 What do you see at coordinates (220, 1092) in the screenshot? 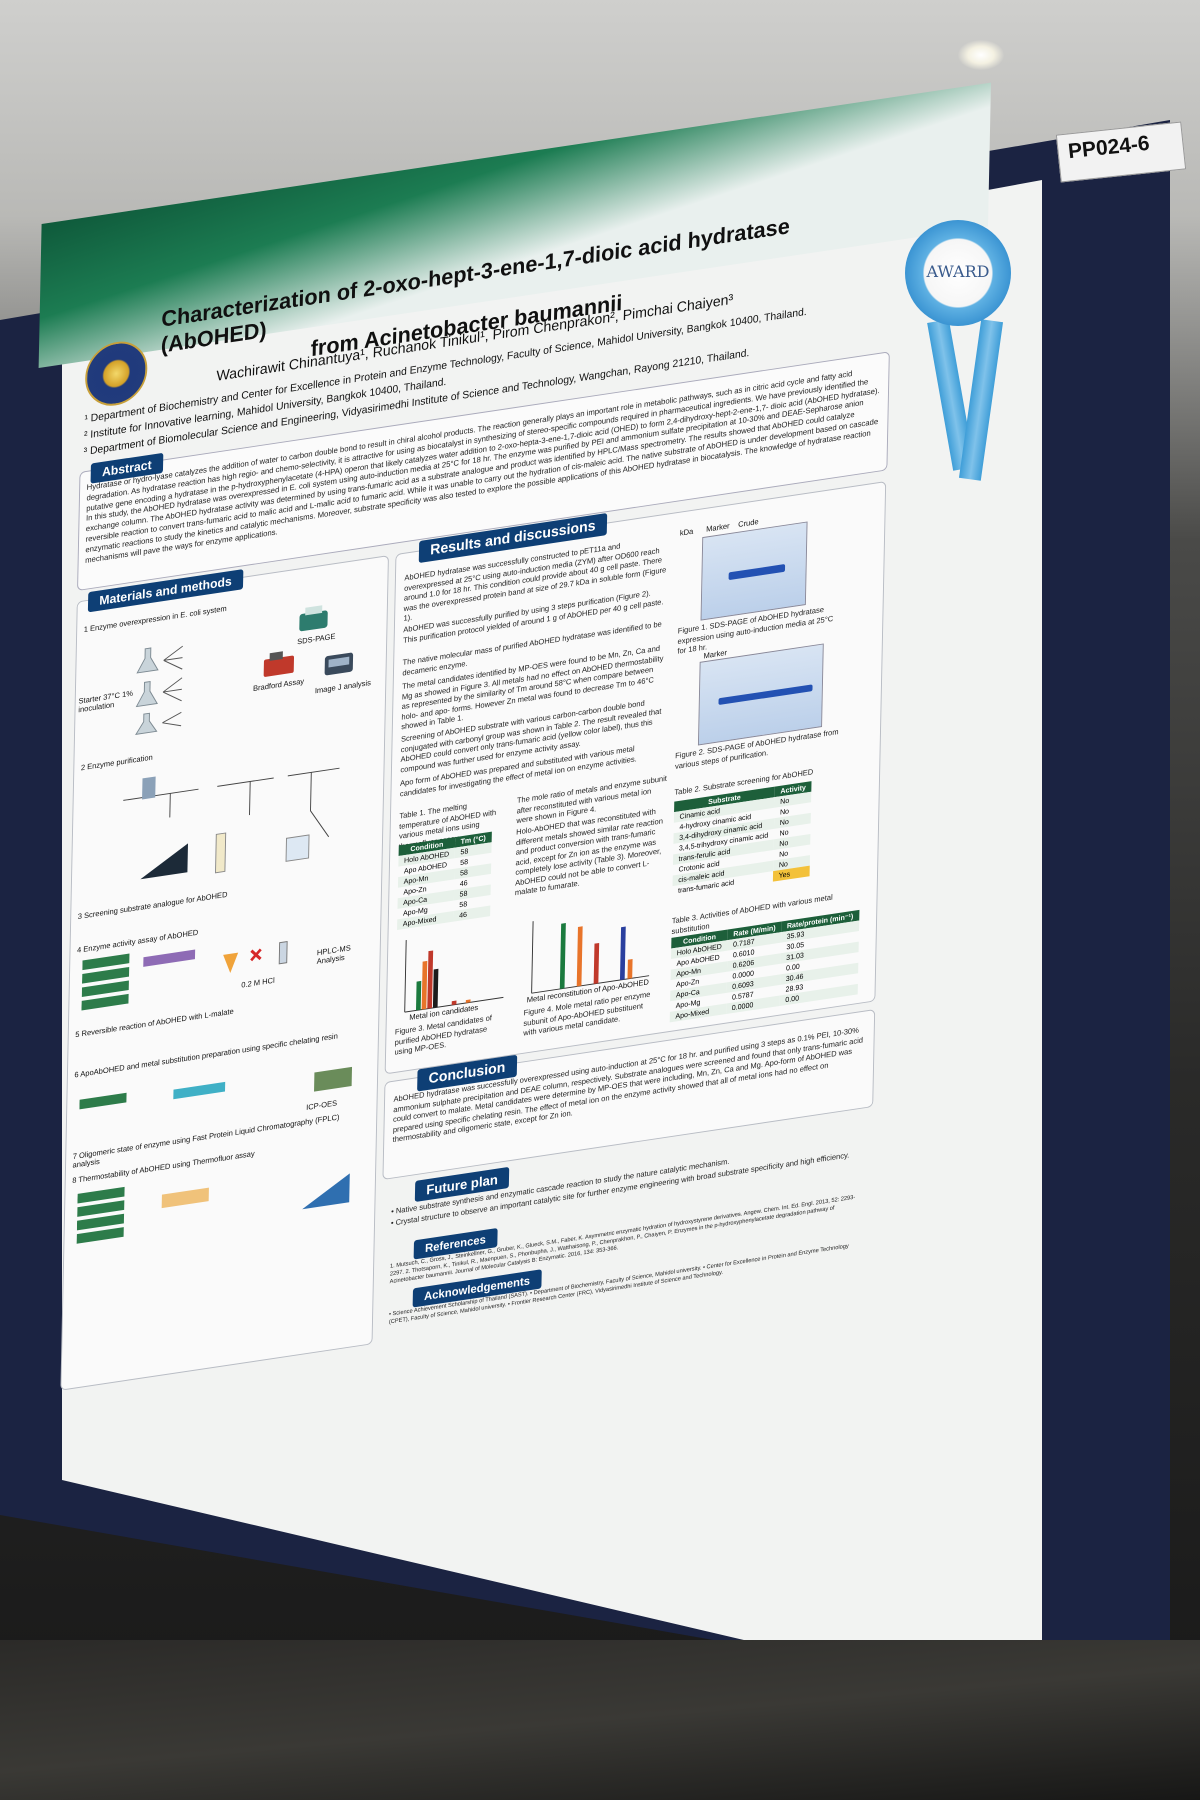
I see `metal-substitution-diagram` at bounding box center [220, 1092].